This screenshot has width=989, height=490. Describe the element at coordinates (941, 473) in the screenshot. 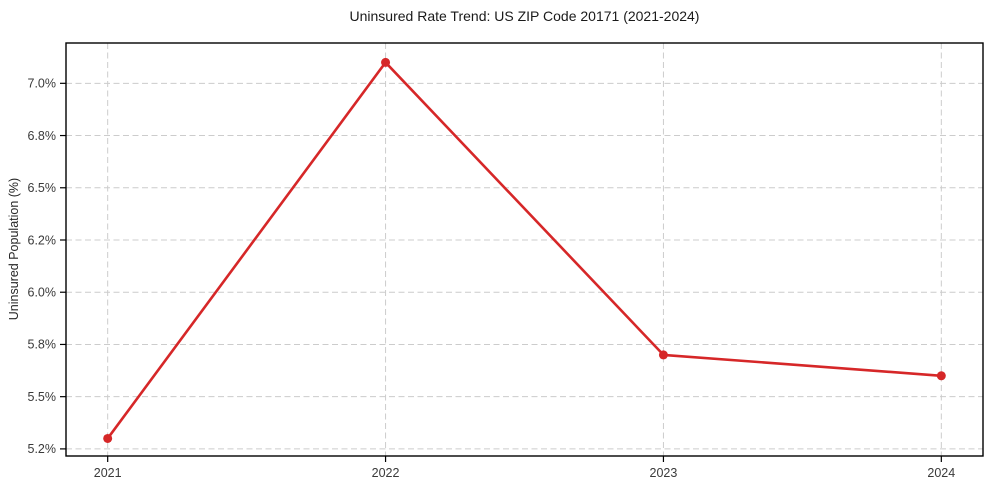

I see `x-tick-label: 2024` at that location.